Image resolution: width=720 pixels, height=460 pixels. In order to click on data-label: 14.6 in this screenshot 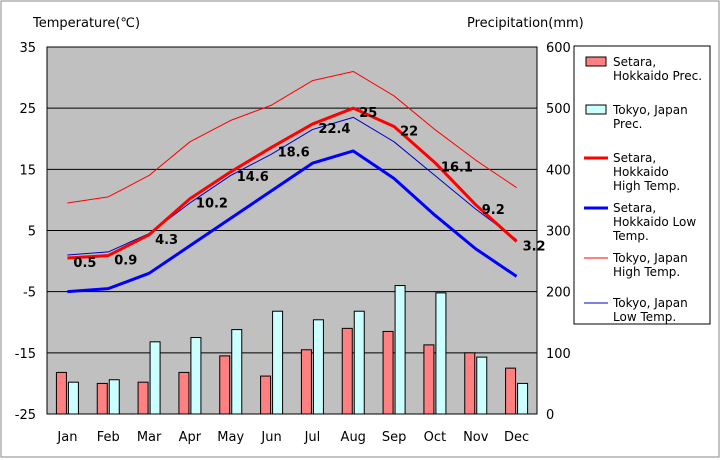, I will do `click(253, 177)`.